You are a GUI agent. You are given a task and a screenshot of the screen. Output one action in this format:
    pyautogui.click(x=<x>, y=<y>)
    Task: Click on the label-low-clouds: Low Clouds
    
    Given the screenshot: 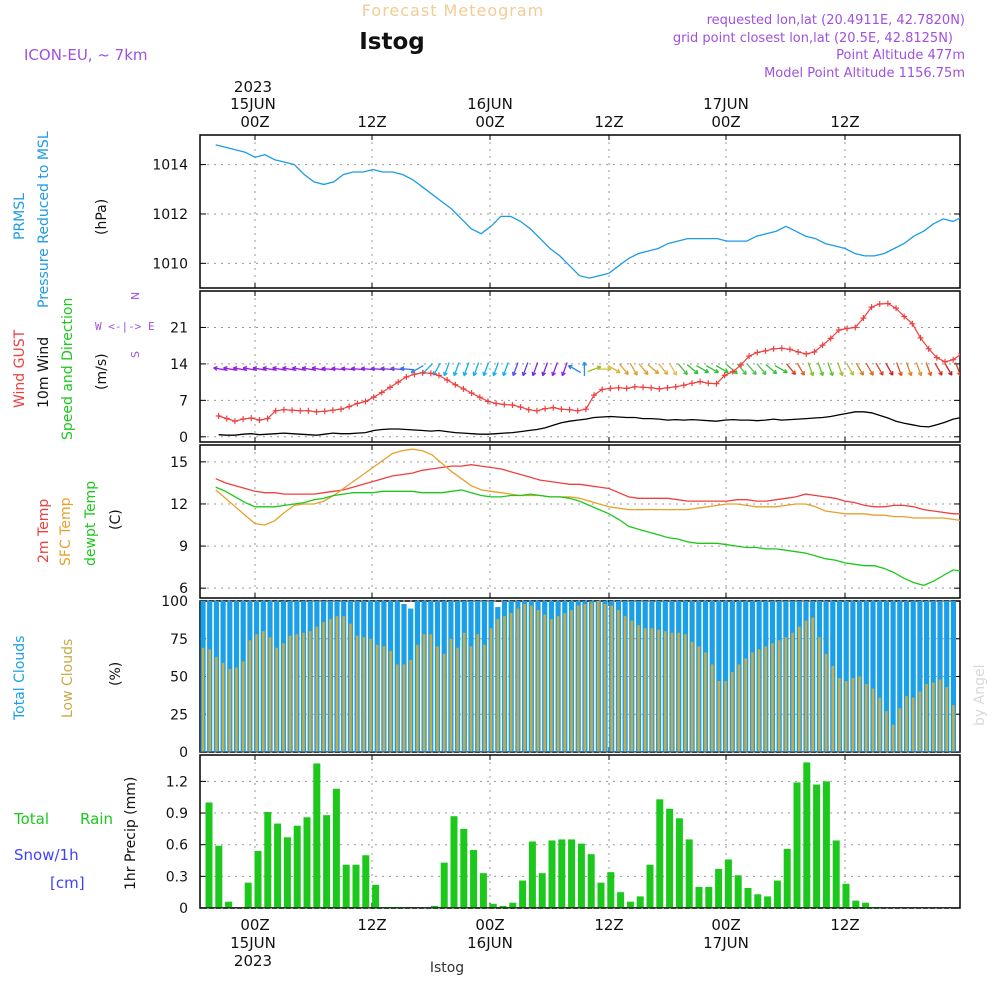 What is the action you would take?
    pyautogui.click(x=68, y=678)
    